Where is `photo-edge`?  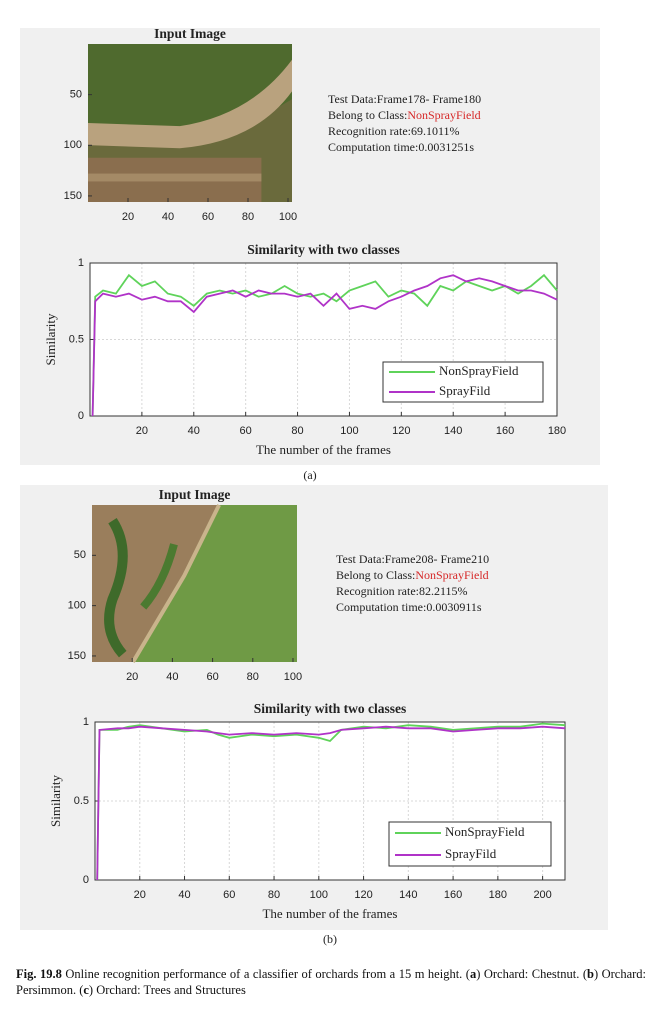
photo-edge is located at coordinates (176, 584).